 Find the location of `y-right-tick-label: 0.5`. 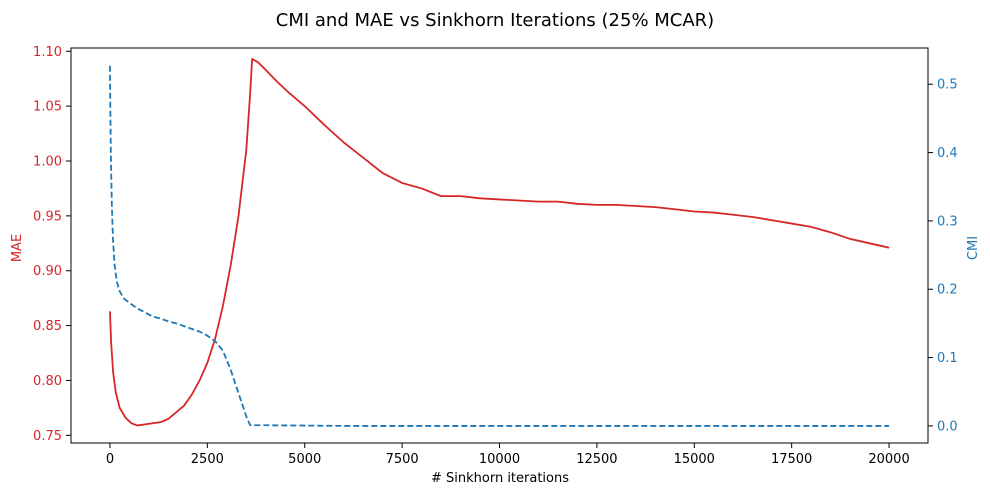

y-right-tick-label: 0.5 is located at coordinates (947, 85).